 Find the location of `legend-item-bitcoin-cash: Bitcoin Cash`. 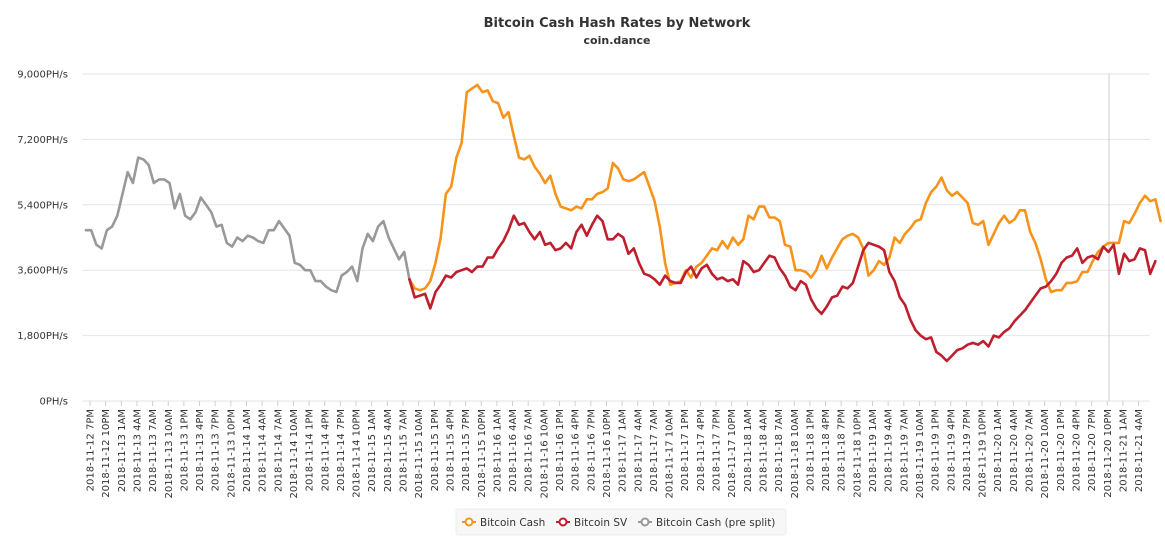

legend-item-bitcoin-cash: Bitcoin Cash is located at coordinates (503, 523).